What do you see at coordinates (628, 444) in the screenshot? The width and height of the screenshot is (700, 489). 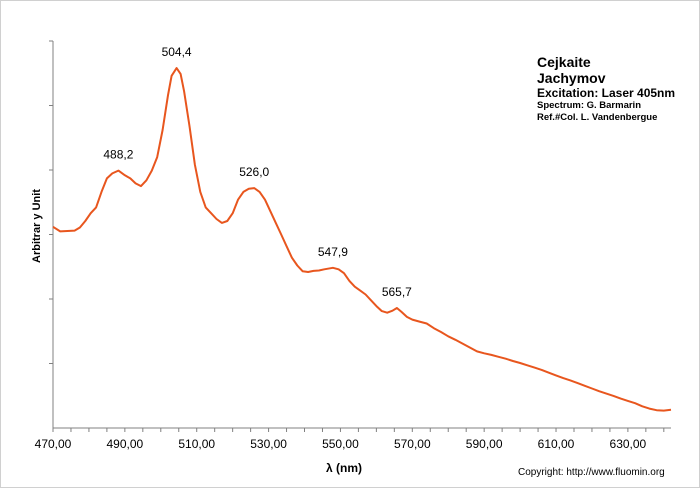 I see `x-tick-label: 630,00` at bounding box center [628, 444].